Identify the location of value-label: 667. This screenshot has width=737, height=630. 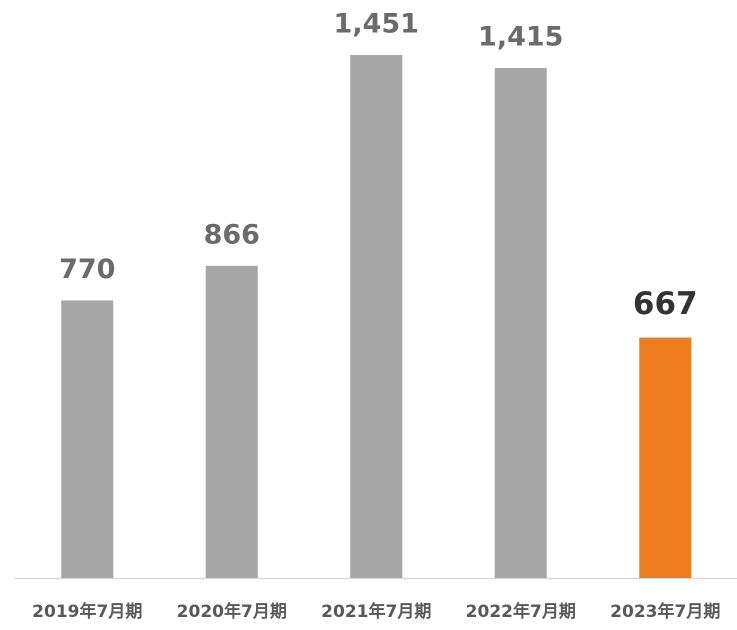
(665, 304).